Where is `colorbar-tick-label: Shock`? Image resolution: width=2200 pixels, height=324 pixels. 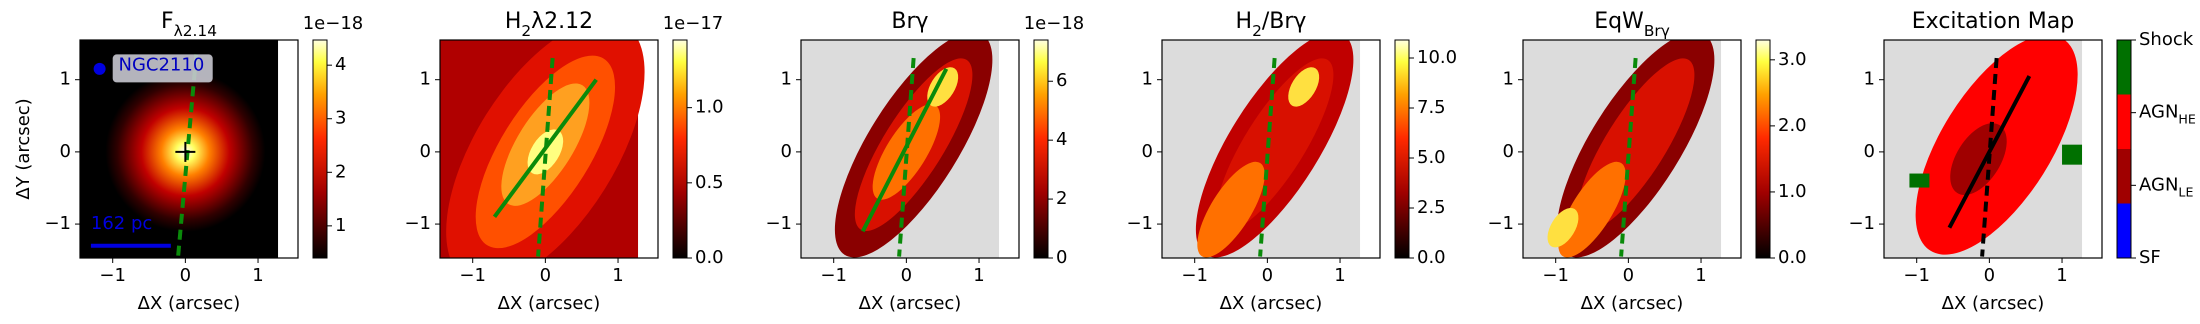
colorbar-tick-label: Shock is located at coordinates (2166, 39).